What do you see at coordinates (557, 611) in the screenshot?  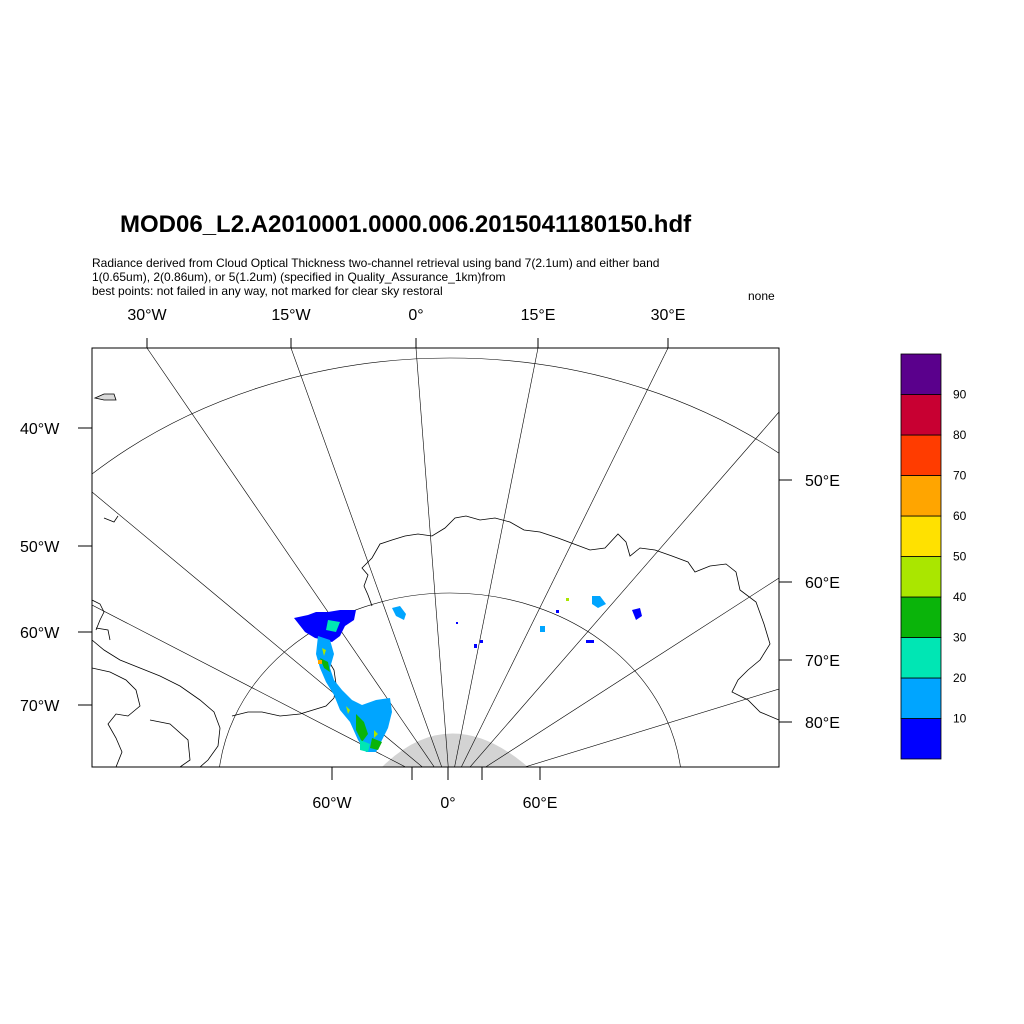 I see `cloud-patch-small-e` at bounding box center [557, 611].